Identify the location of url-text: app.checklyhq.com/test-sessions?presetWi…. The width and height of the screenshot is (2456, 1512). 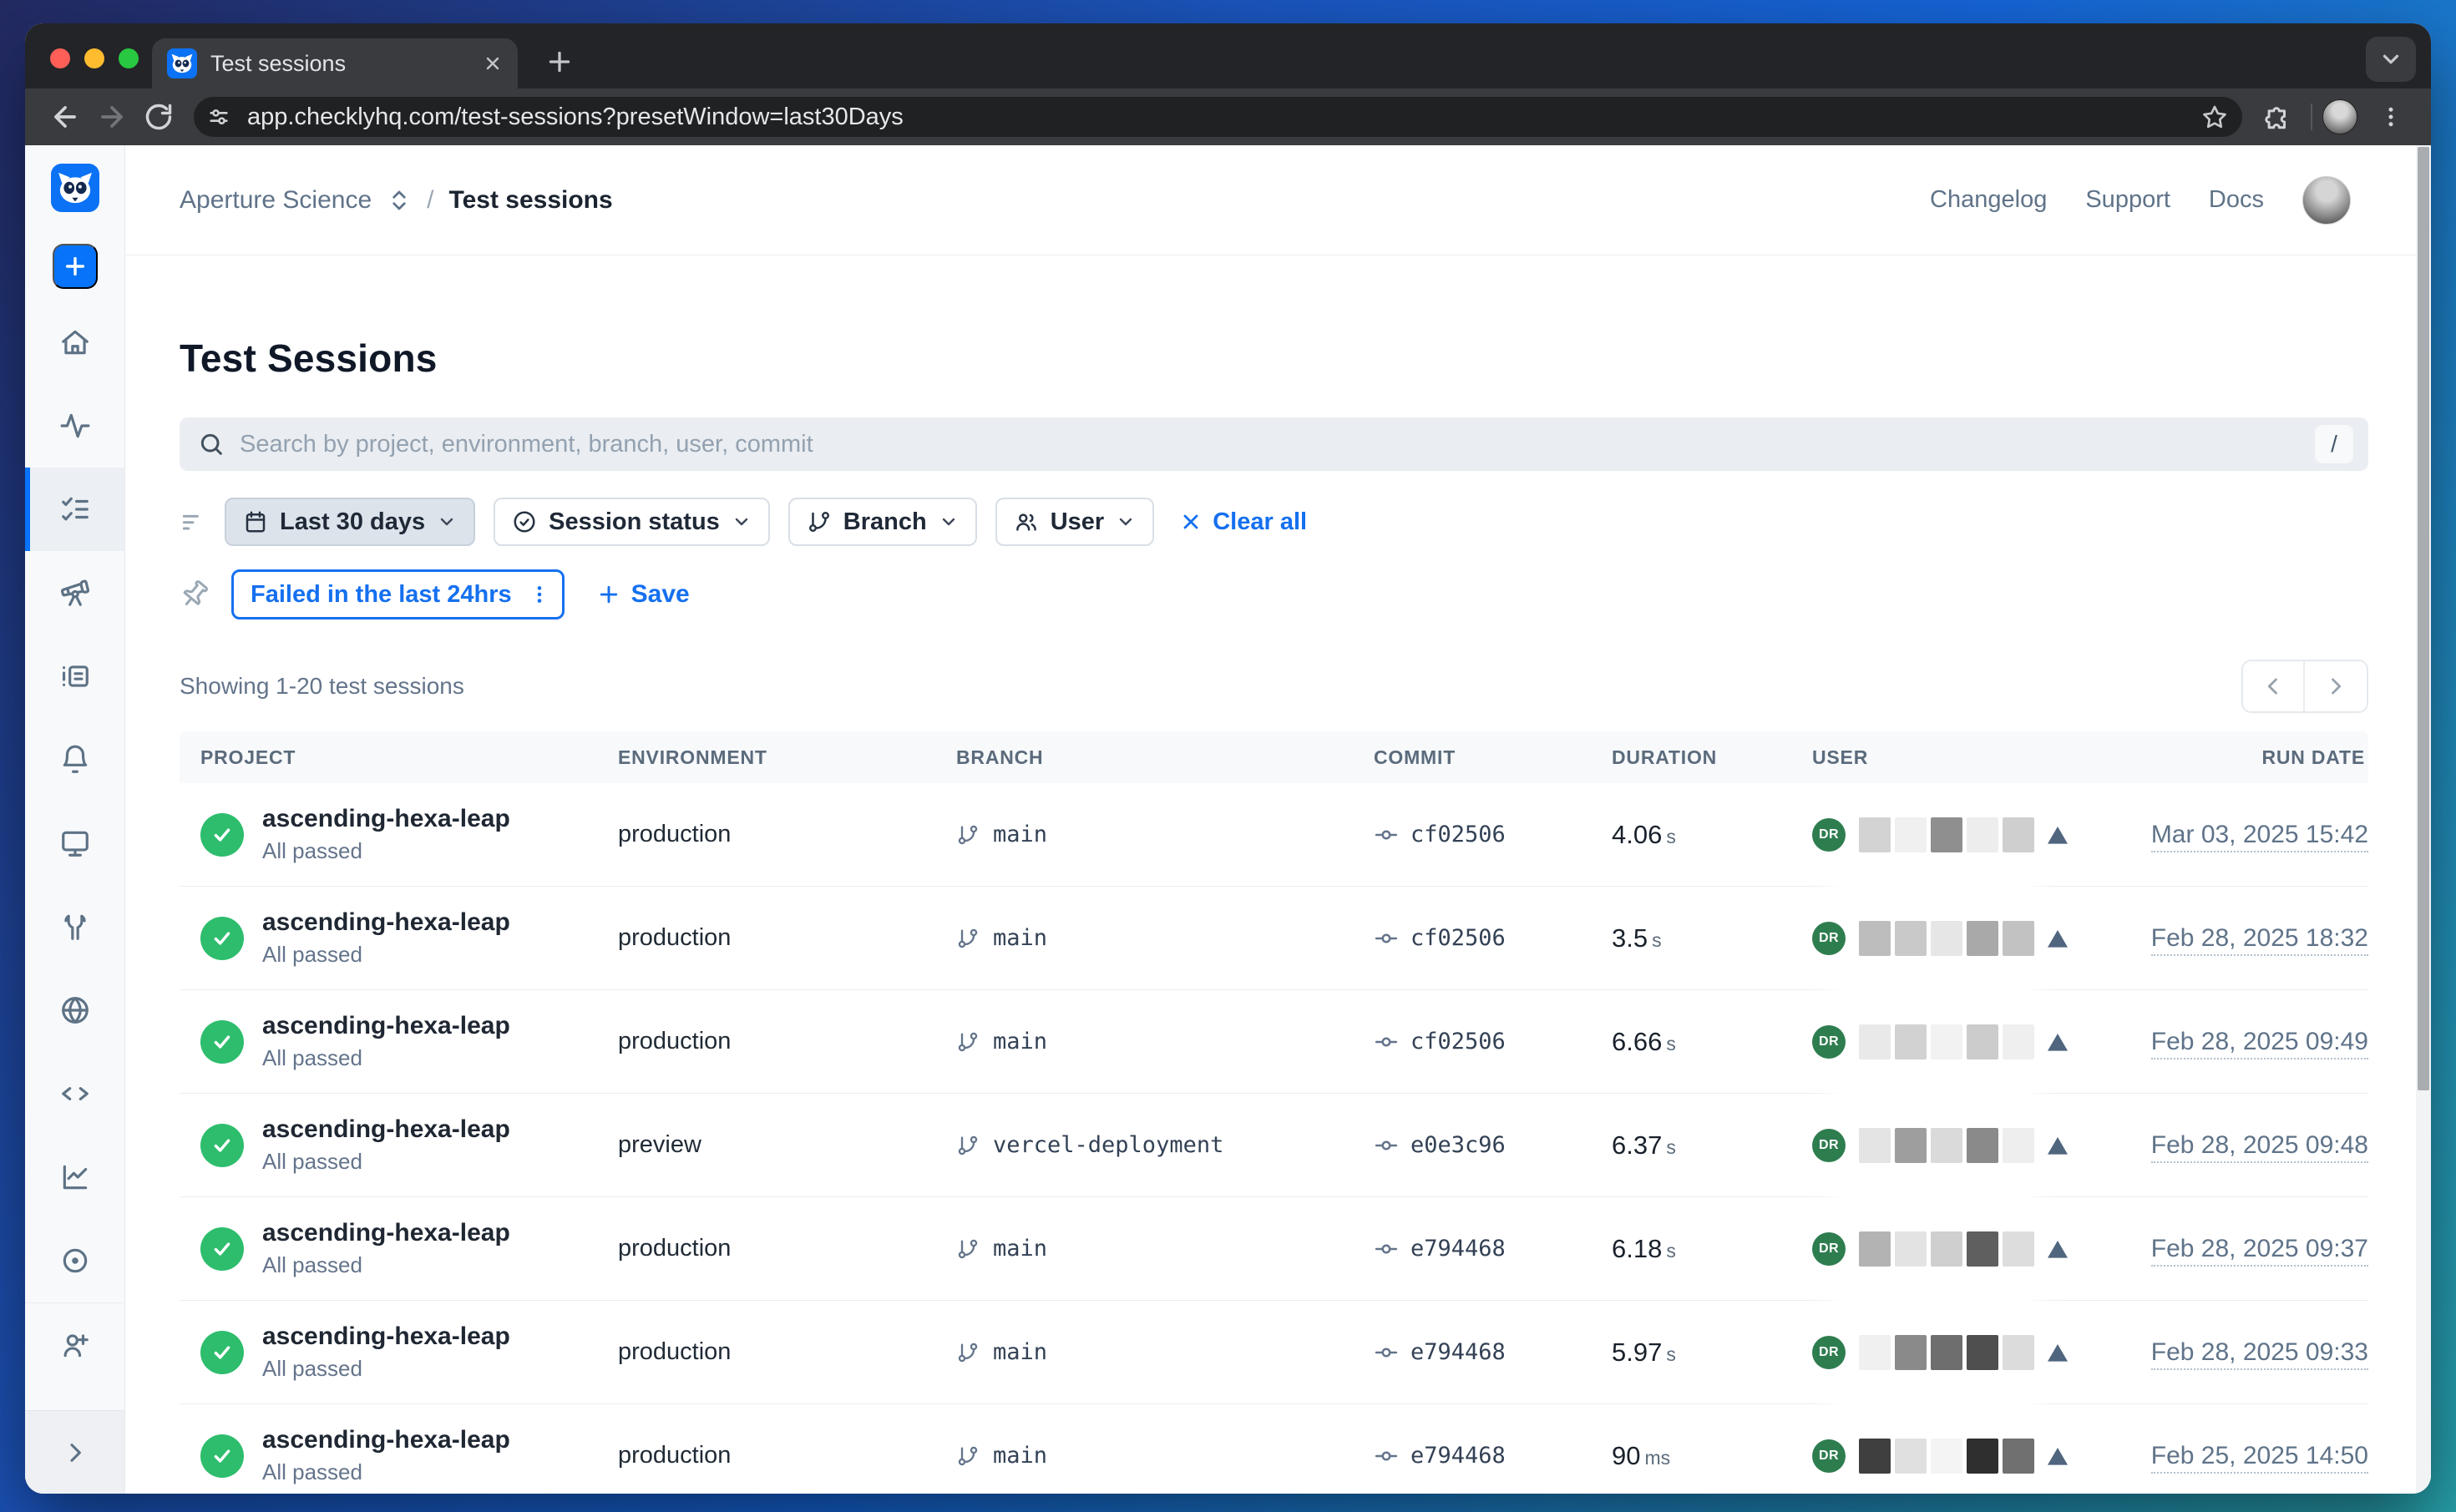
(575, 117).